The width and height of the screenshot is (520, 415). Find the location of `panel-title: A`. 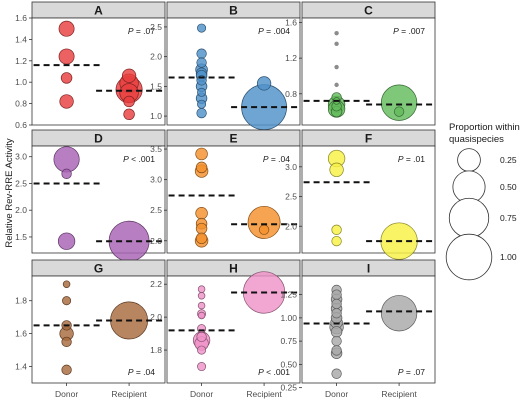

panel-title: A is located at coordinates (98, 11).